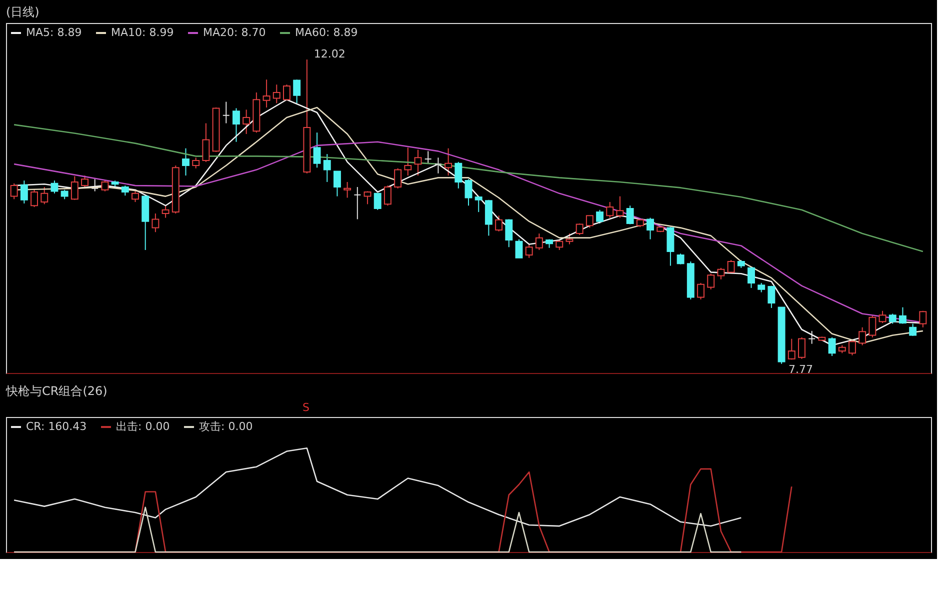 The height and width of the screenshot is (609, 945). I want to click on annotation: 7.77, so click(801, 369).